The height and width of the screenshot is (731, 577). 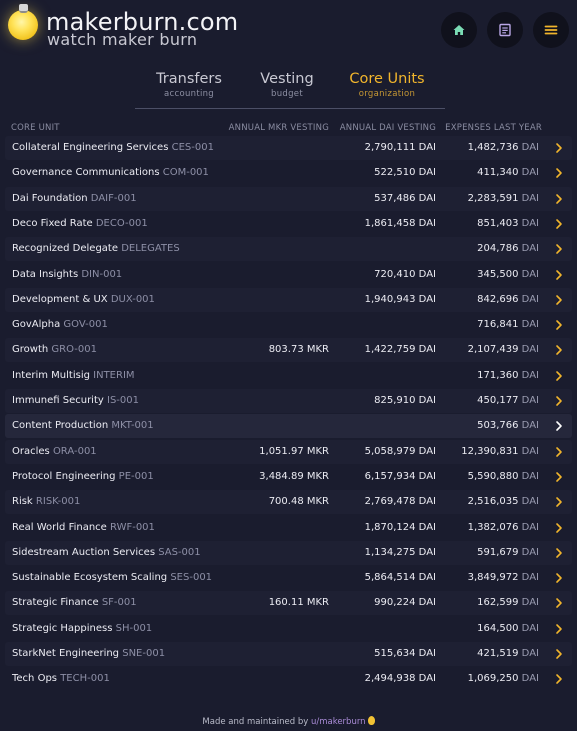 What do you see at coordinates (493, 679) in the screenshot?
I see `expenses-value: 1,069,250` at bounding box center [493, 679].